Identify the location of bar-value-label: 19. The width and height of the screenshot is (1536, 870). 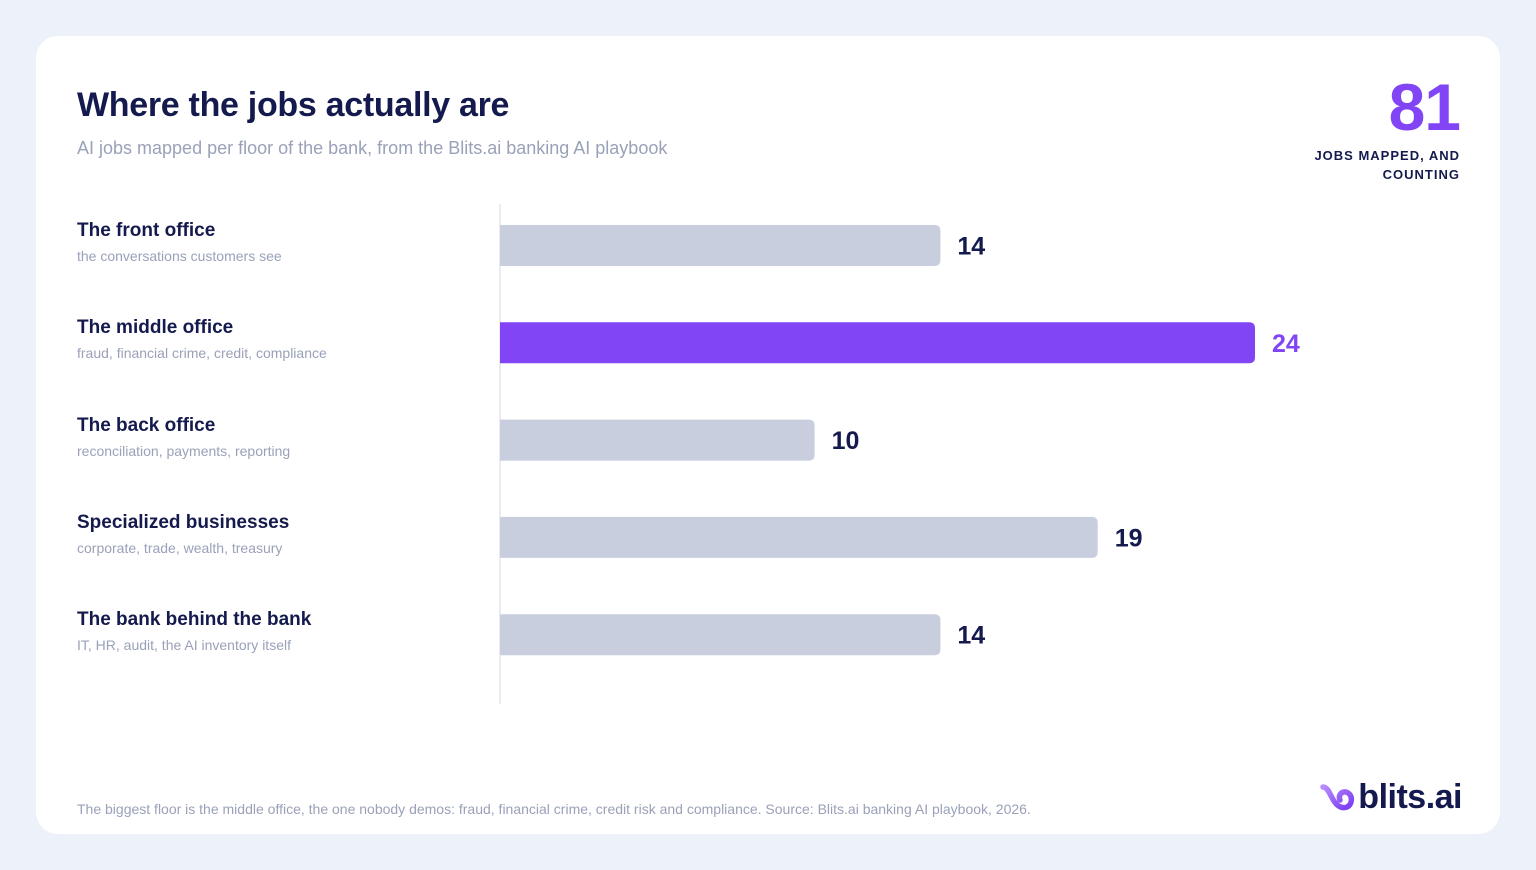
(1129, 538).